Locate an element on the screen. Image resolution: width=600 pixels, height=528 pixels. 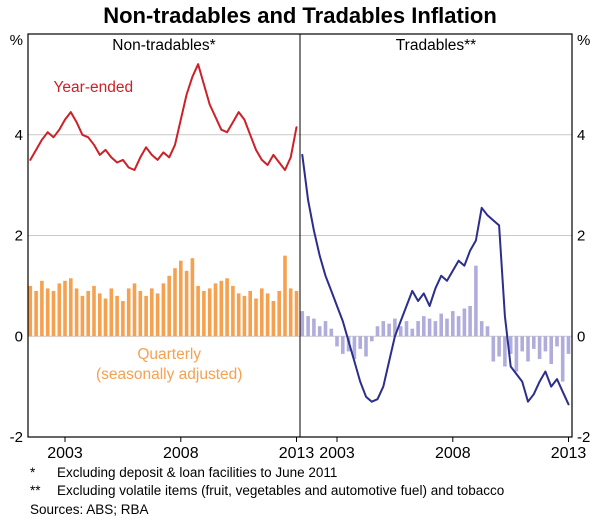
svg-text: Non-tradables* is located at coordinates (163, 45).